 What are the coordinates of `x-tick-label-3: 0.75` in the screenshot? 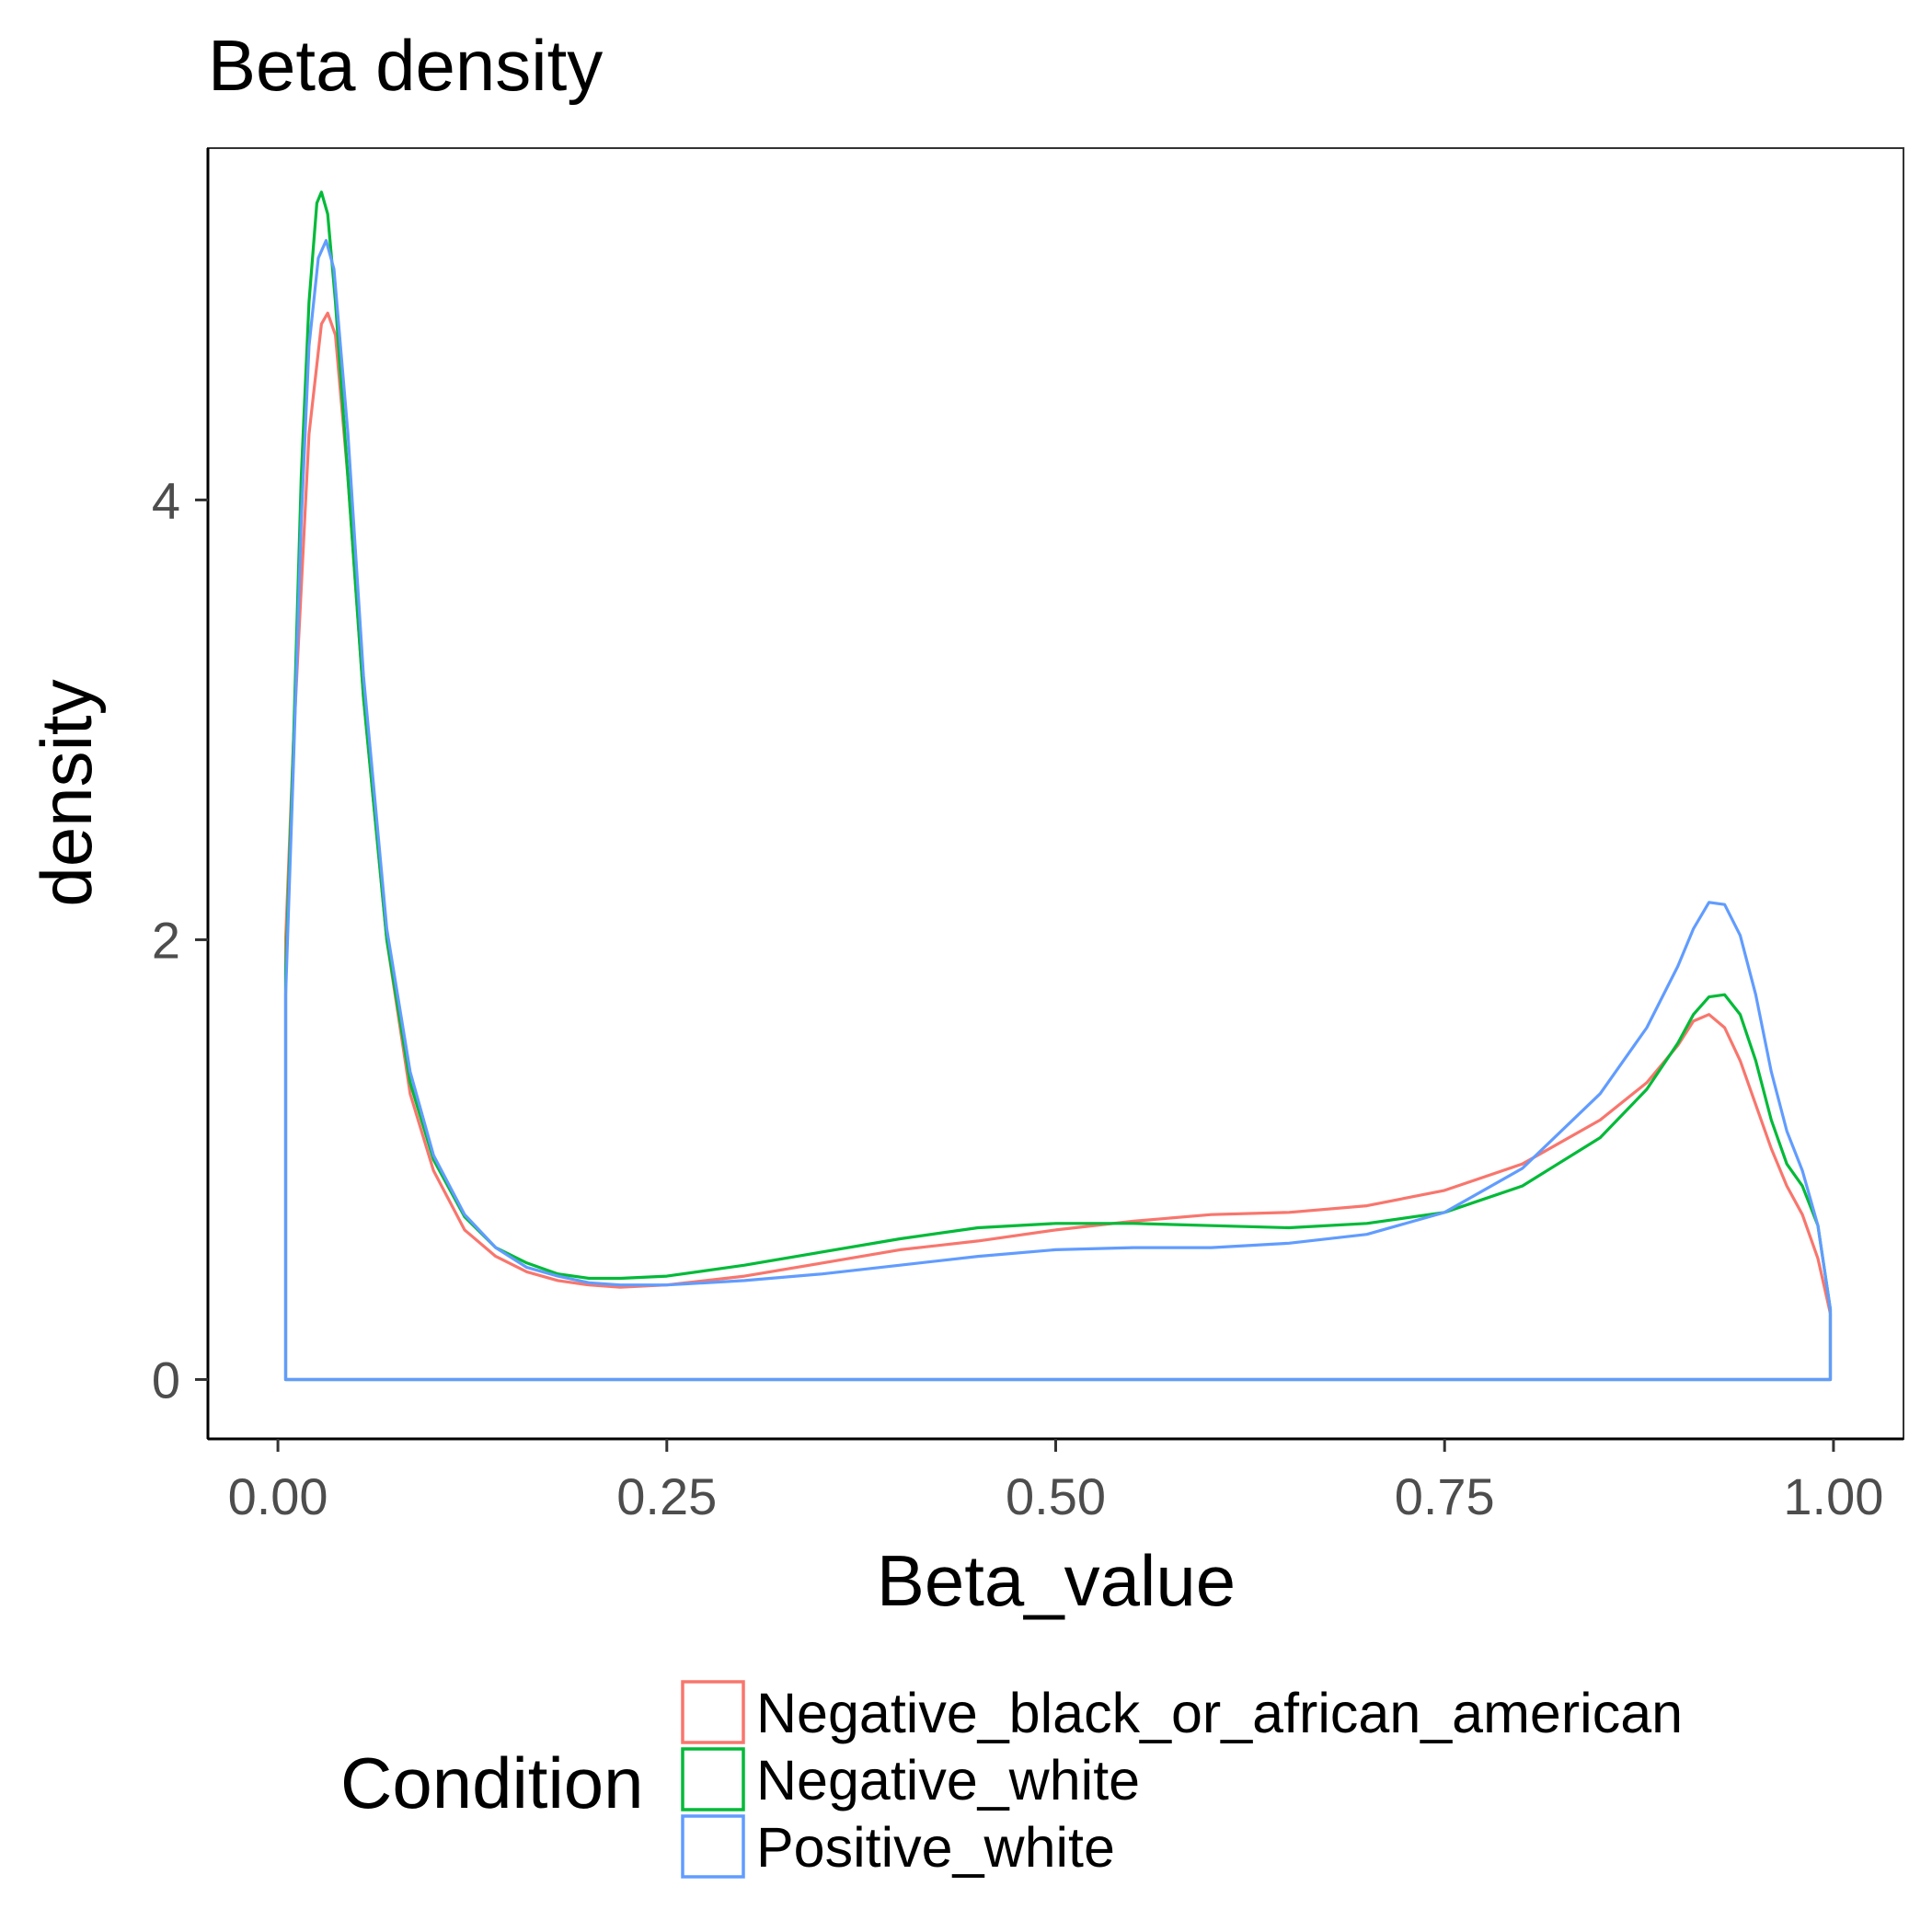 It's located at (1445, 1496).